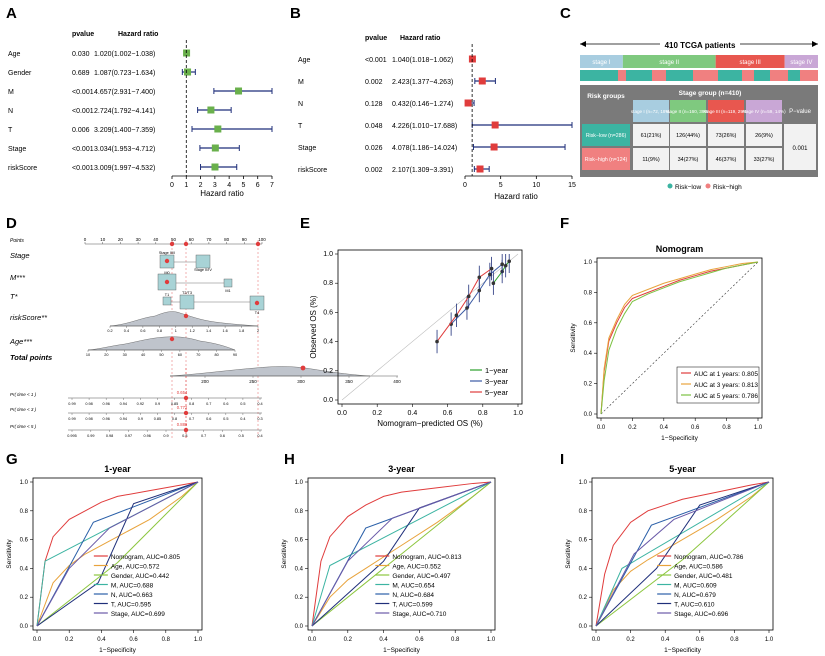 The height and width of the screenshot is (656, 825). Describe the element at coordinates (688, 136) in the screenshot. I see `table-cell-text: 126(44%)` at that location.